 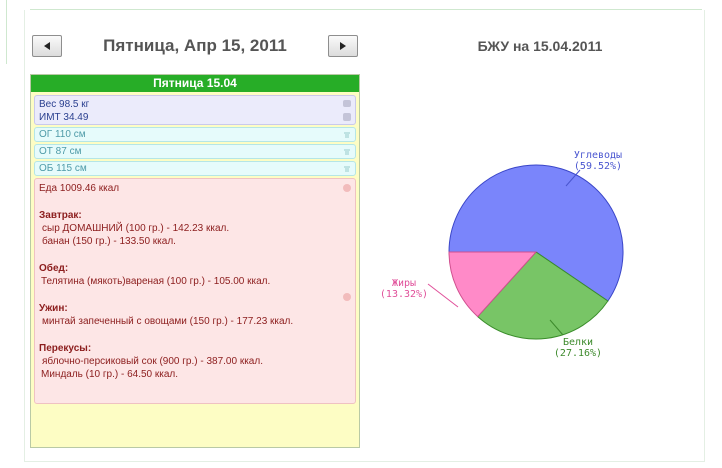 I want to click on day-header: Пятница 15.04, so click(x=195, y=83).